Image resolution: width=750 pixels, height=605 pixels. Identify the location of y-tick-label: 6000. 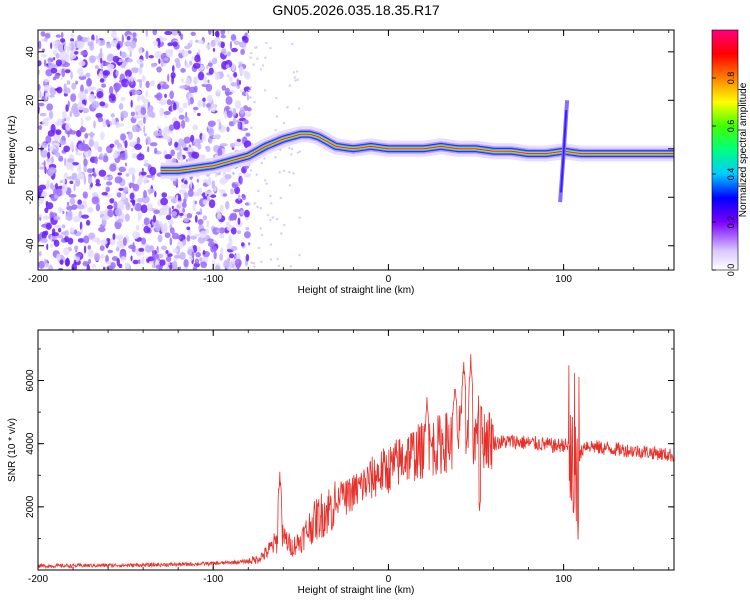
(30, 380).